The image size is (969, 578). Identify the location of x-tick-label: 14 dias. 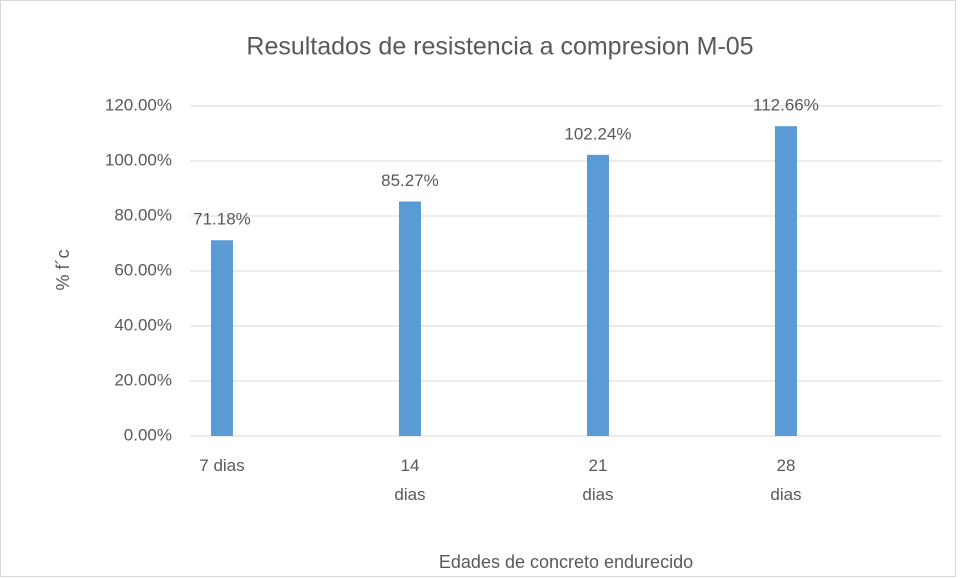
(410, 480).